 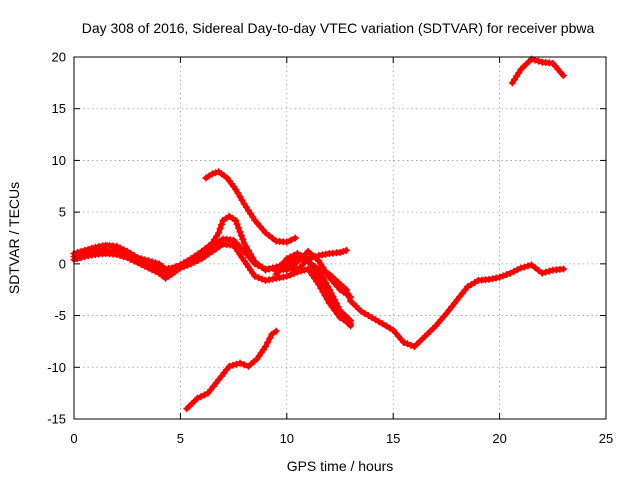 I want to click on y-tick-label: 20, so click(x=59, y=57).